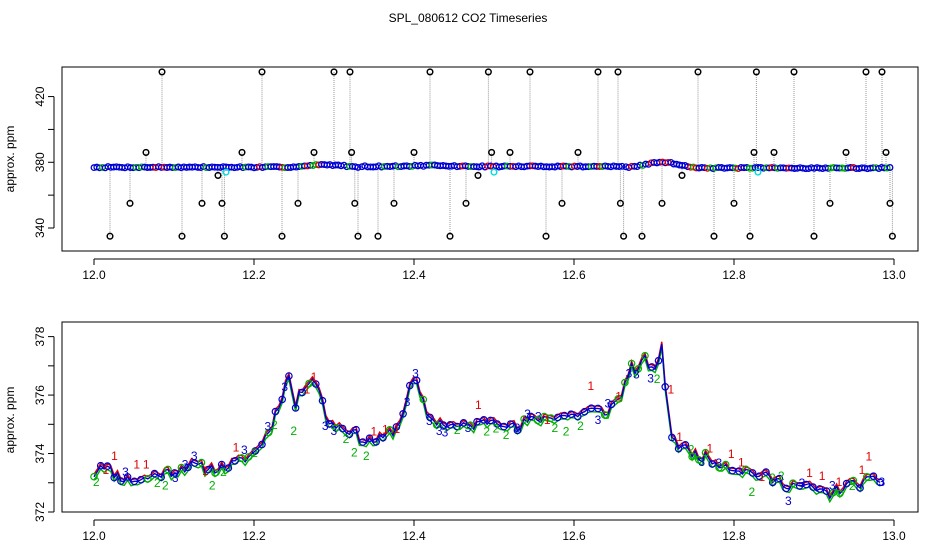 The width and height of the screenshot is (936, 540). I want to click on y-tick-label-bottom: 372, so click(40, 512).